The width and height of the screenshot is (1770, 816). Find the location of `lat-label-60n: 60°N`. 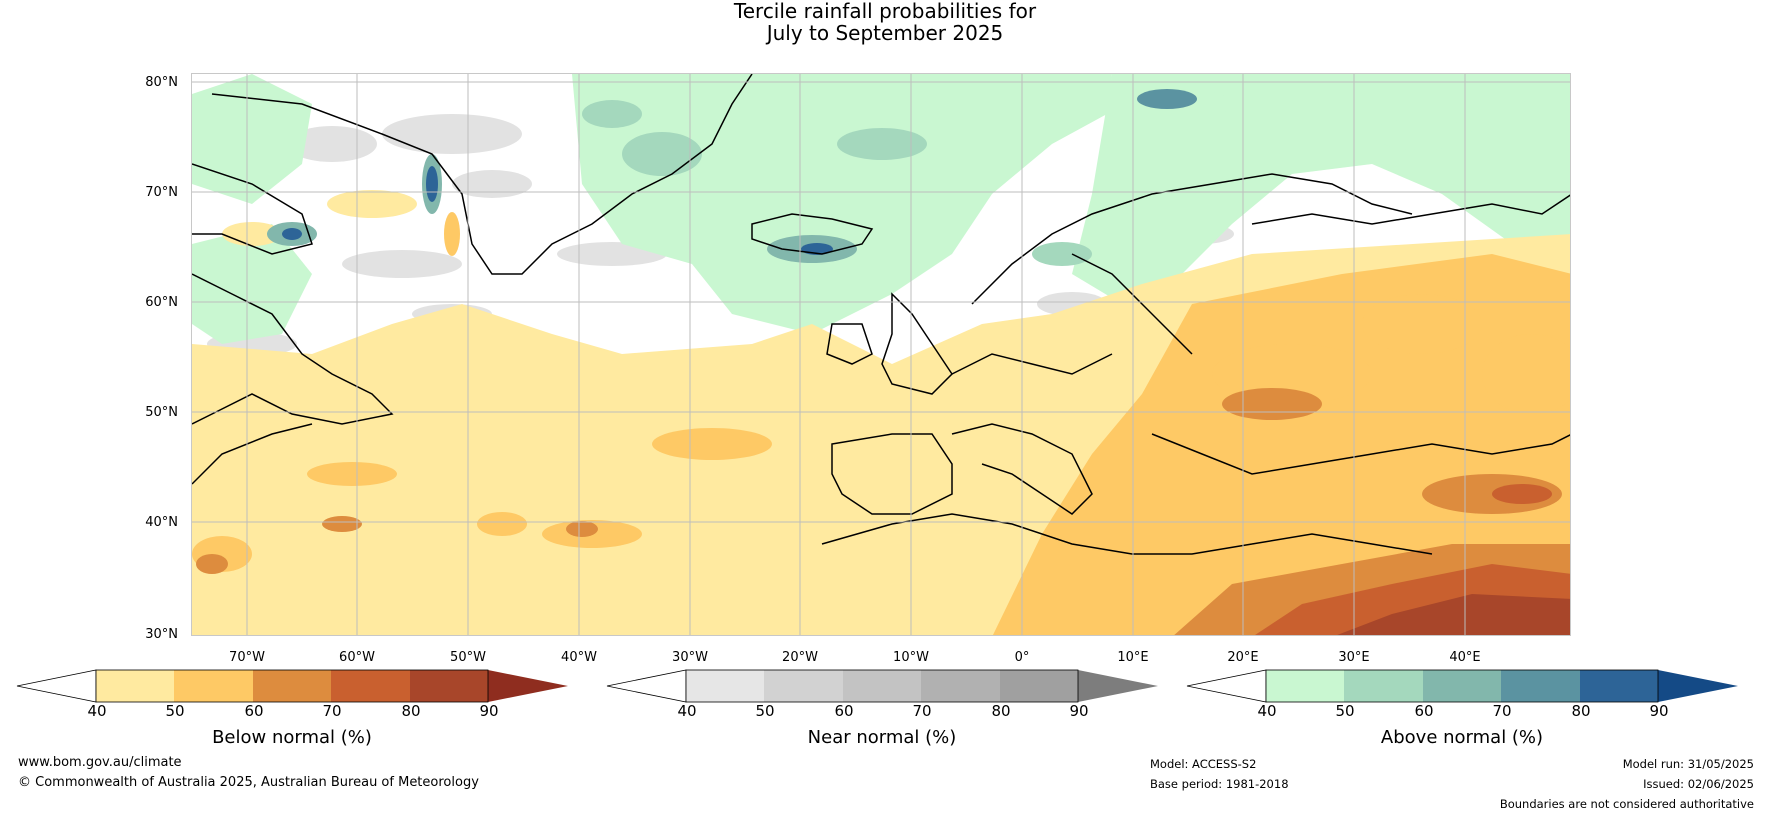

lat-label-60n: 60°N is located at coordinates (161, 302).